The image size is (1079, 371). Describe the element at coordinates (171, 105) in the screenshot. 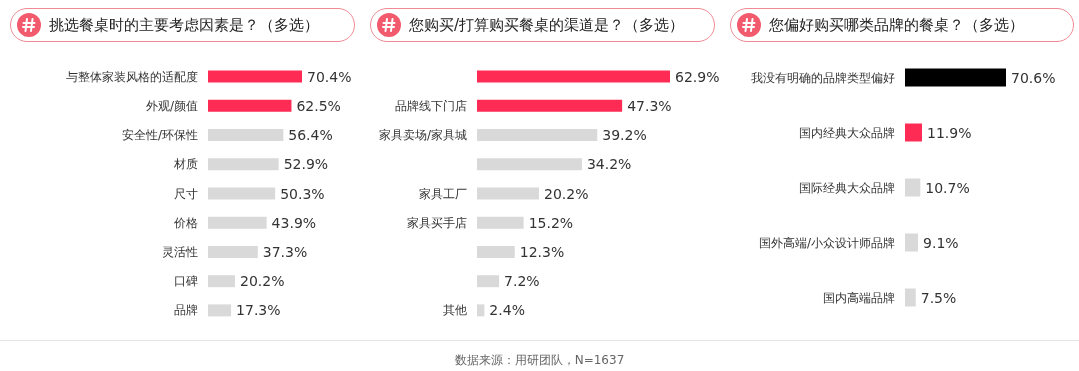

I see `y-tick-label: 外观/颜值` at that location.